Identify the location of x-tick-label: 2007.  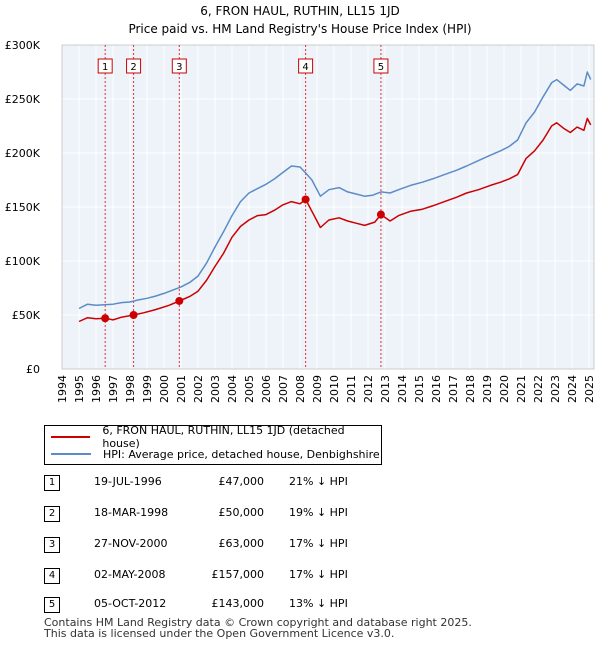
(283, 389).